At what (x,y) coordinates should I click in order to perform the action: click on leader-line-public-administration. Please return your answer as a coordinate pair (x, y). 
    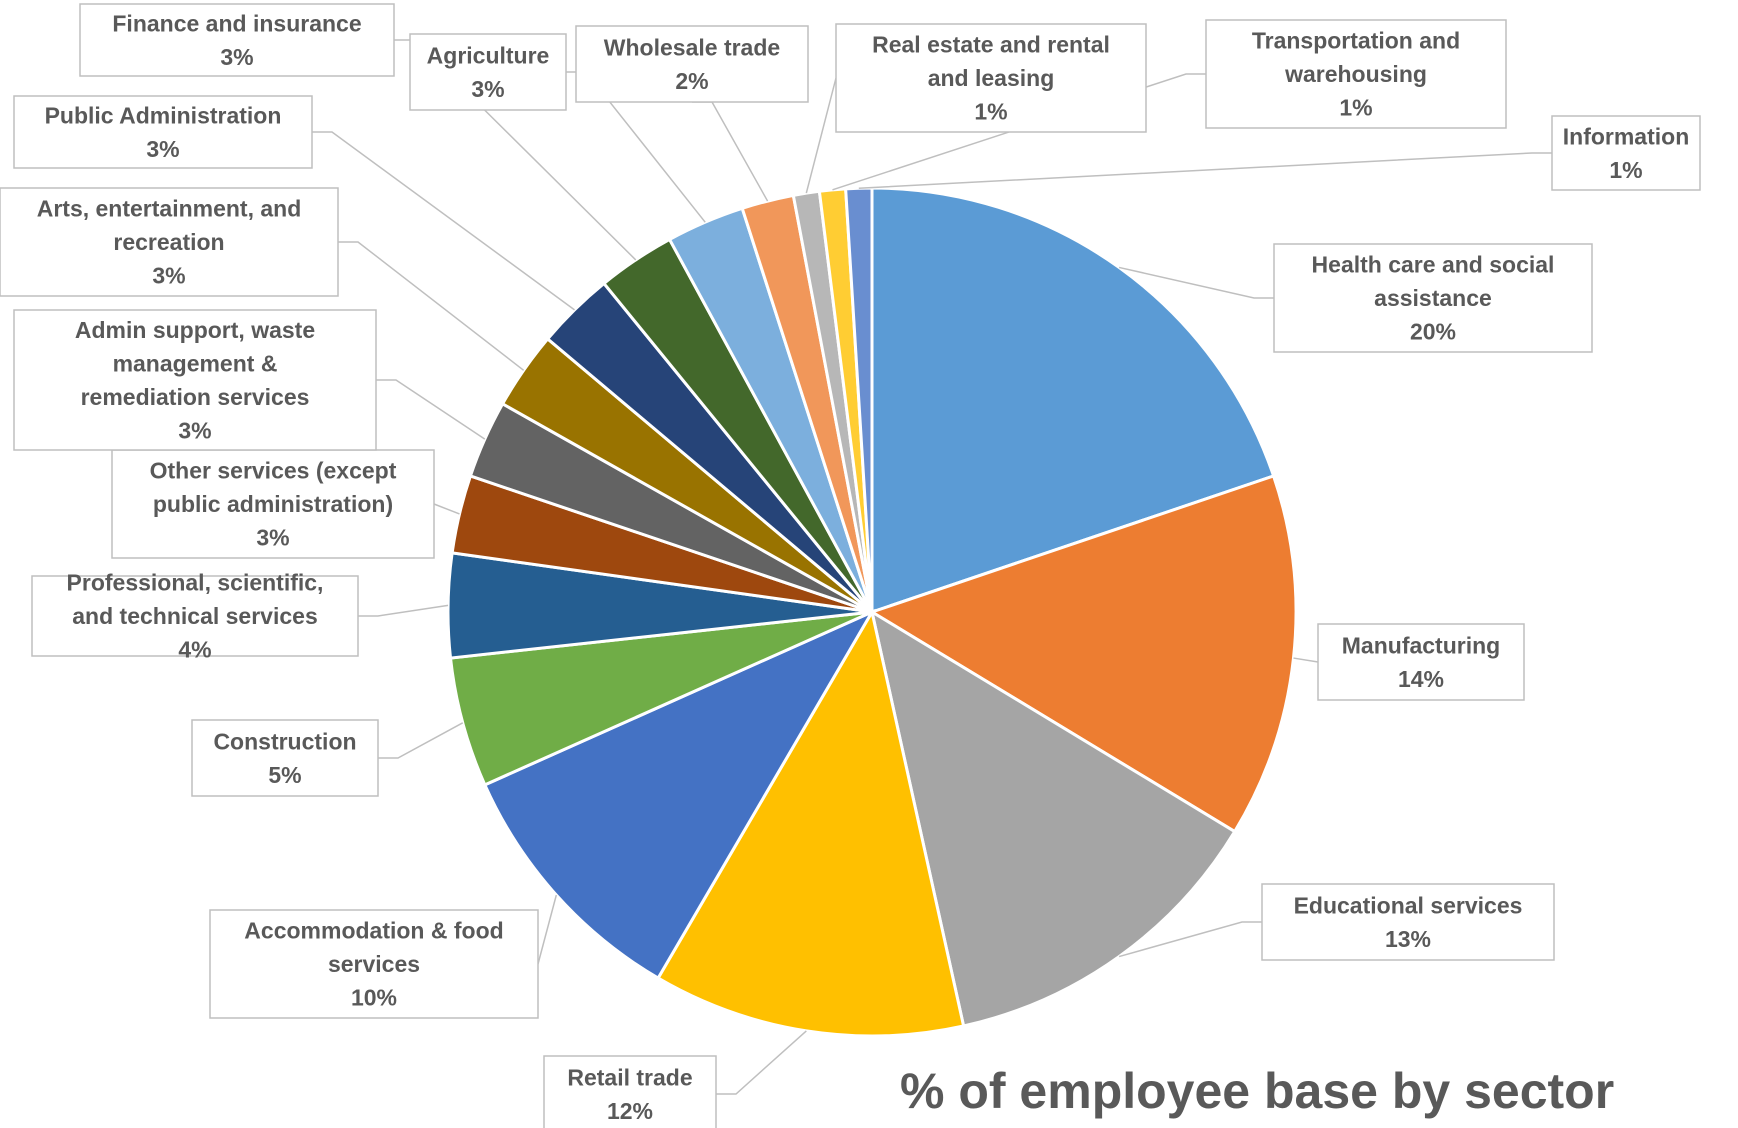
    Looking at the image, I should click on (443, 221).